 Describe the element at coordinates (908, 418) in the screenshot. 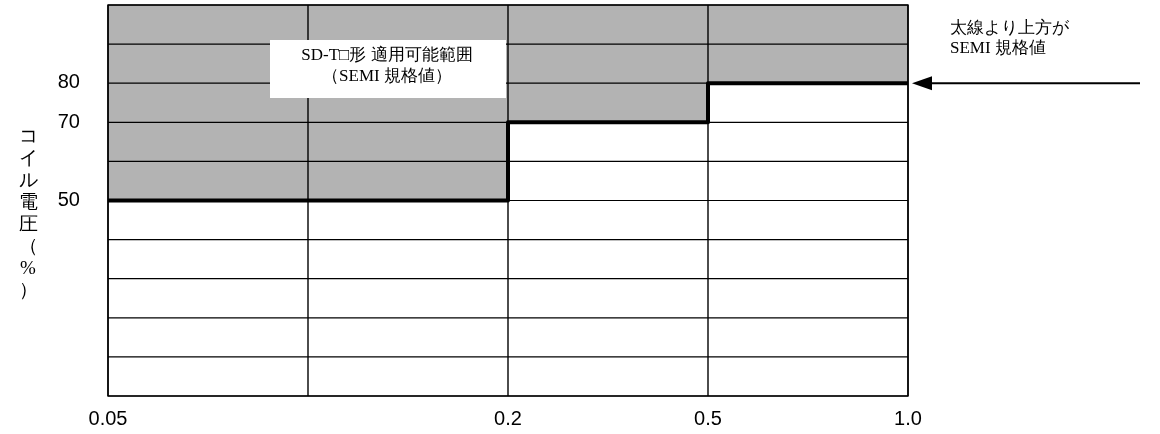

I see `xtick-label: 1.0` at that location.